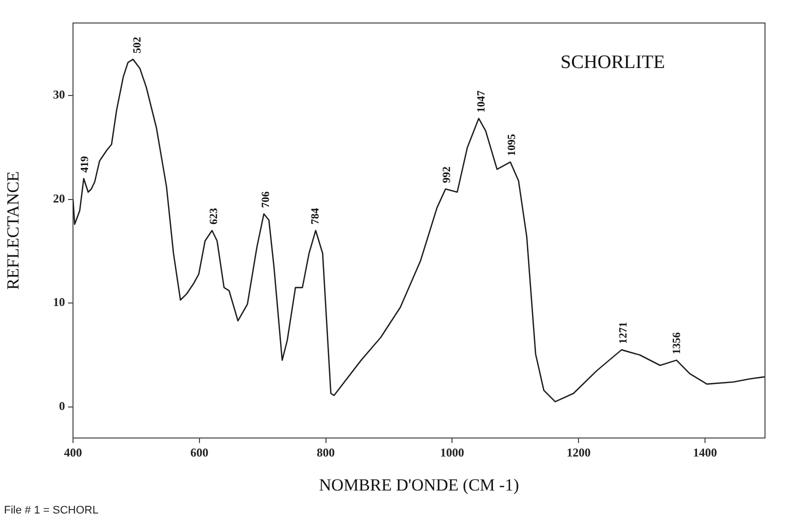 The width and height of the screenshot is (800, 524). Describe the element at coordinates (613, 62) in the screenshot. I see `text: SCHORLITE` at that location.